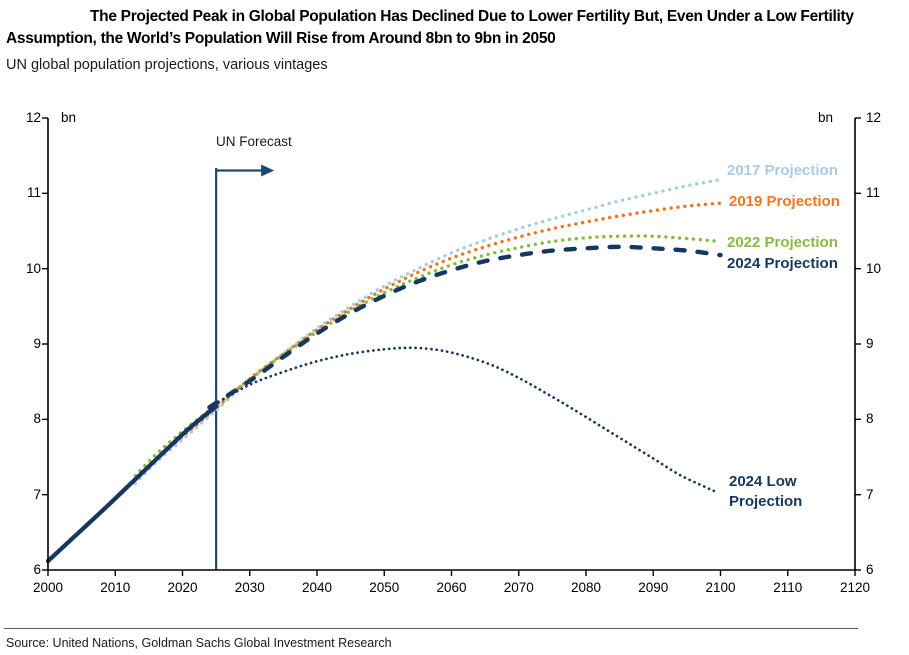  Describe the element at coordinates (870, 419) in the screenshot. I see `y-tick-label-right-8: 8` at that location.